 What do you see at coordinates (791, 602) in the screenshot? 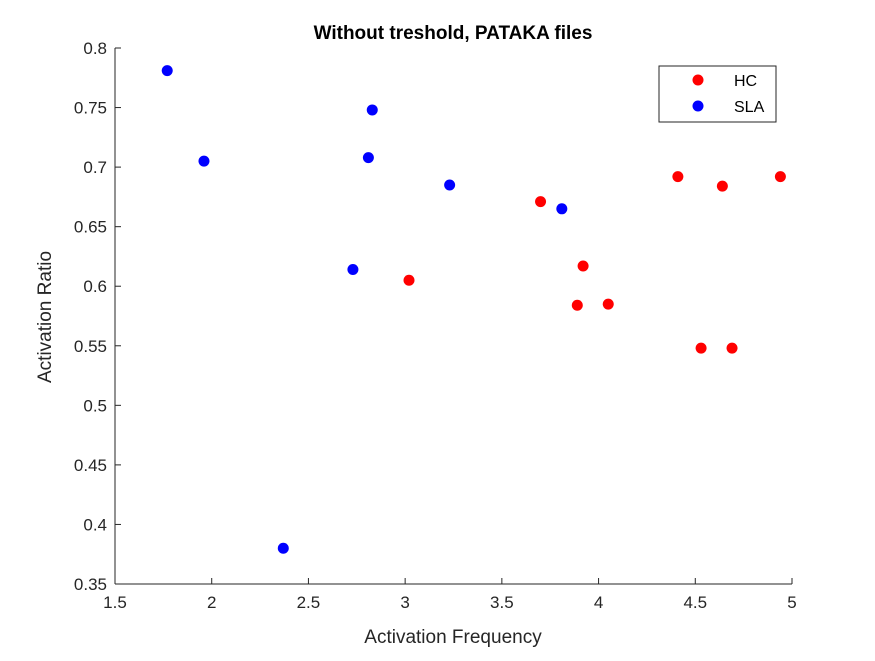
I see `x-tick-label: 5` at bounding box center [791, 602].